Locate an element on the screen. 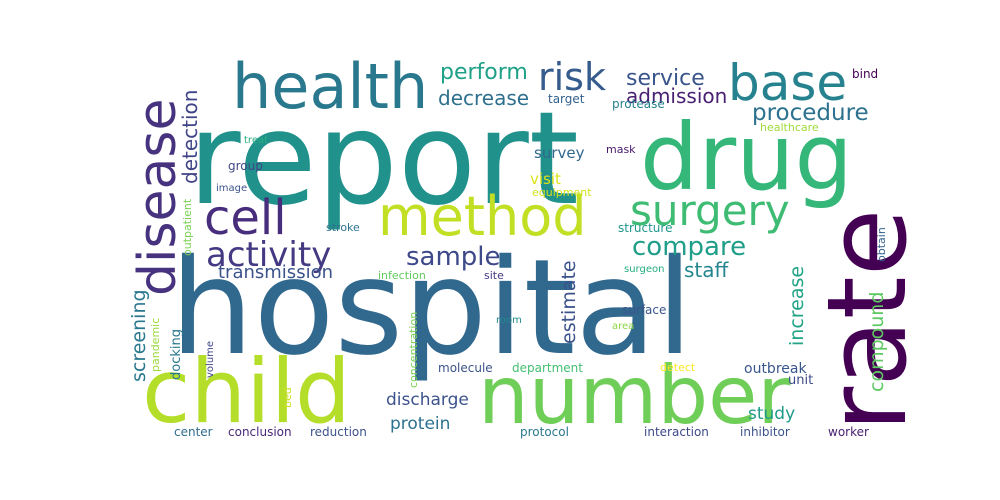 The image size is (1000, 500). word-volume: volume is located at coordinates (210, 359).